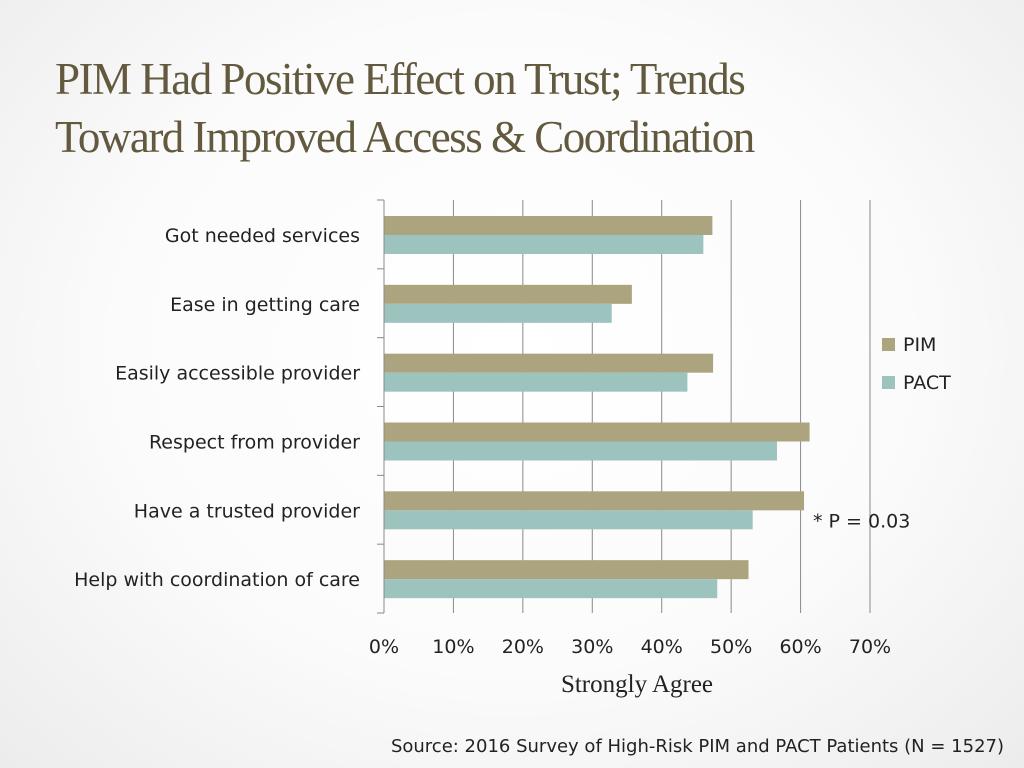  Describe the element at coordinates (384, 647) in the screenshot. I see `x-tick-label: 0%` at that location.